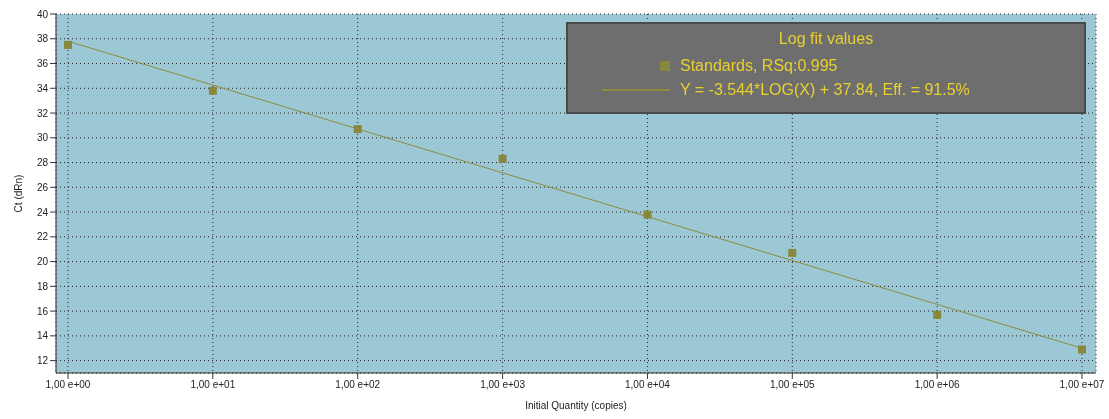 The image size is (1109, 419). What do you see at coordinates (68, 385) in the screenshot?
I see `x-tick-label: 1,00 e+00` at bounding box center [68, 385].